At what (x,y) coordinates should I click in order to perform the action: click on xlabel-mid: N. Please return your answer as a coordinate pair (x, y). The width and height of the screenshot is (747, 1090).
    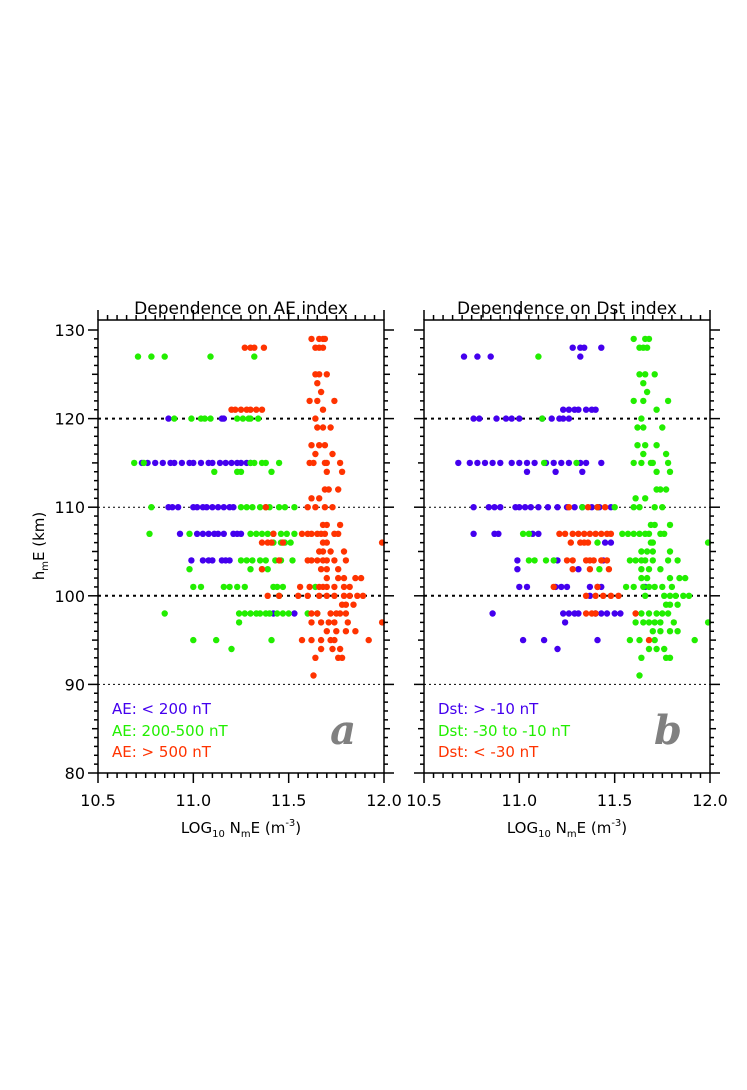
    Looking at the image, I should click on (559, 828).